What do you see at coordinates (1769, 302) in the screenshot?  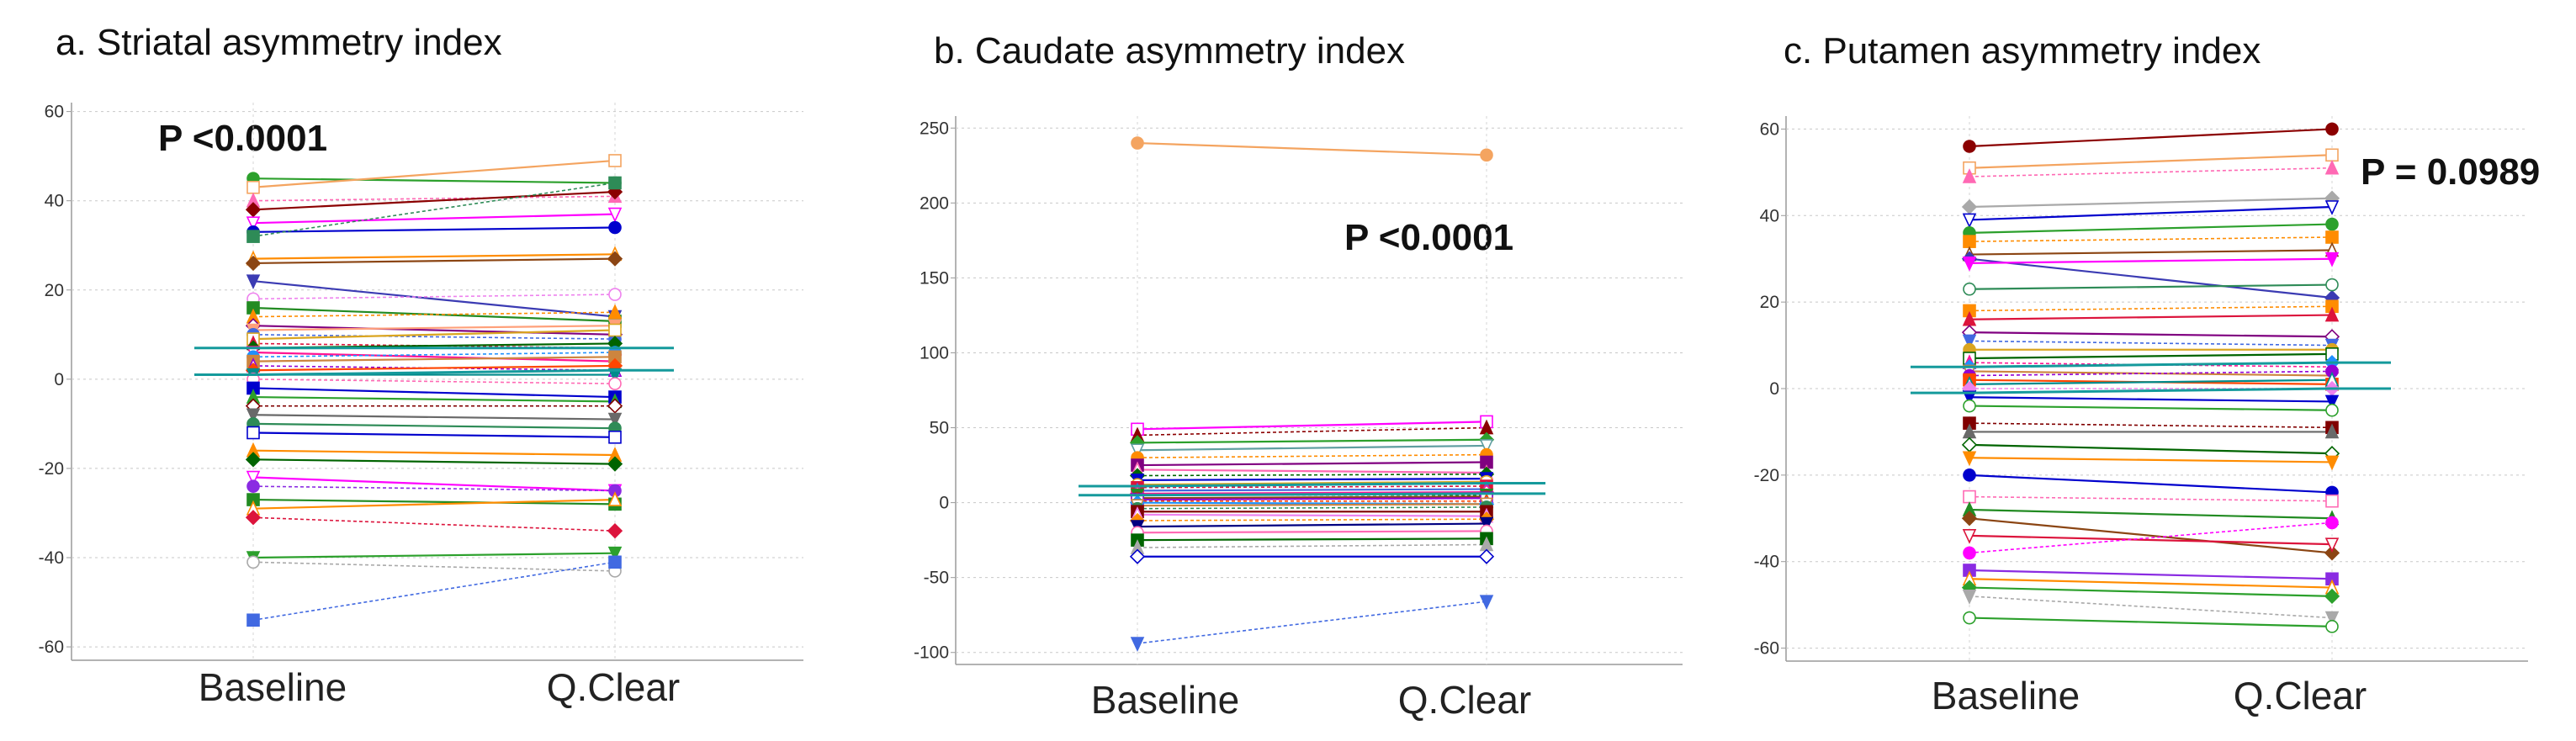 I see `y-tick-label: 20` at bounding box center [1769, 302].